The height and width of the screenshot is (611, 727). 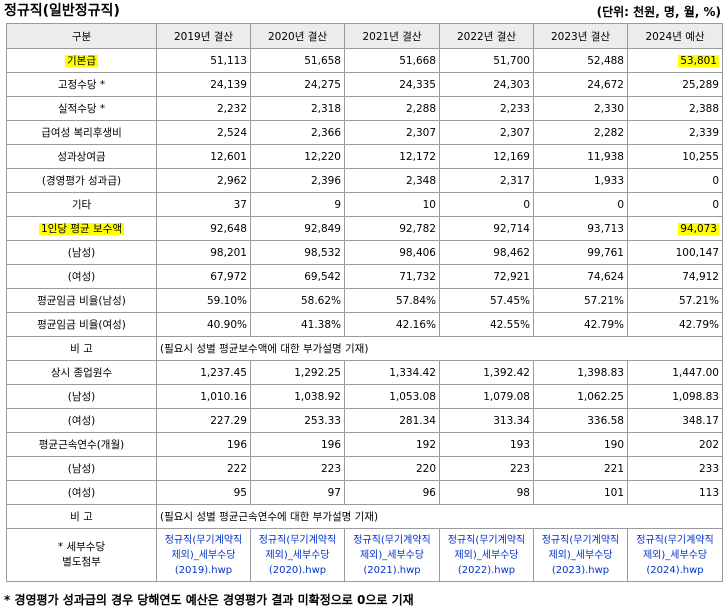 I want to click on attachment-label-line1: * 세부수당, so click(x=81, y=547).